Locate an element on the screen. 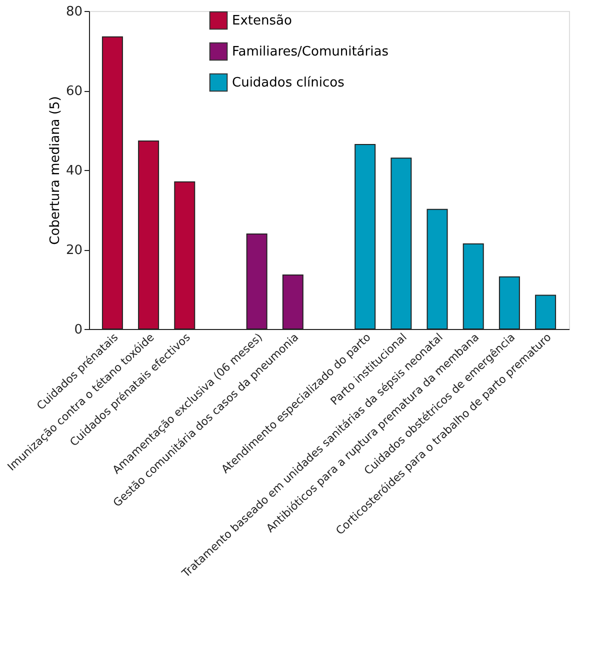 This screenshot has height=645, width=594. y-tick-label: 20 is located at coordinates (74, 250).